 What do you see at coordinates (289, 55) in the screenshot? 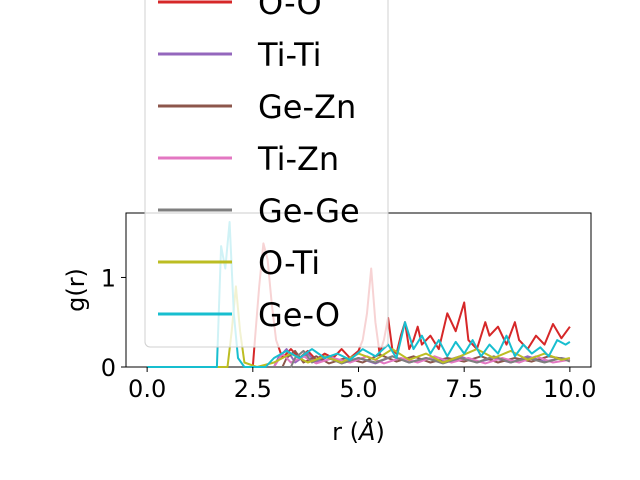
I see `legend-entry-label: Ti-Ti` at bounding box center [289, 55].